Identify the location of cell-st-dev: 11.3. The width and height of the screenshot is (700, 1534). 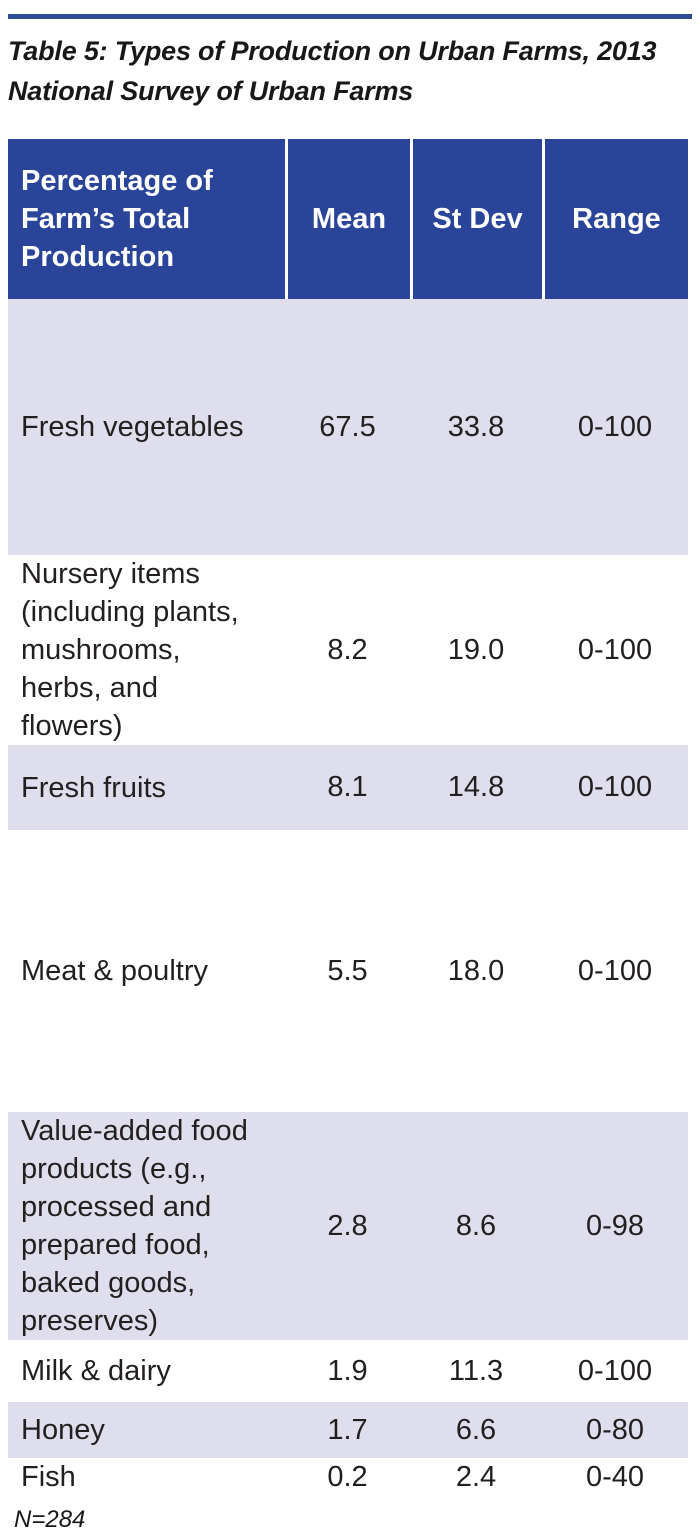
(476, 1370).